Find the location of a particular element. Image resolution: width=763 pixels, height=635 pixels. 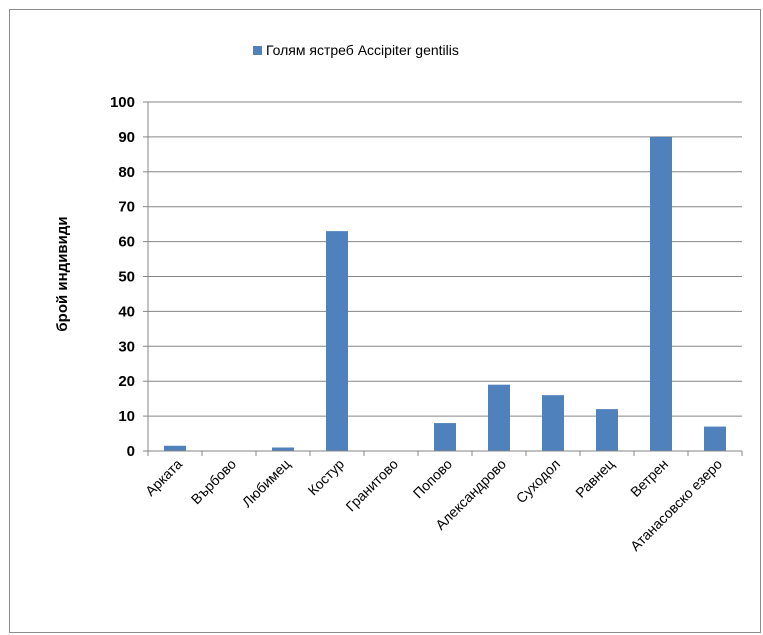

y-tick-label: 90 is located at coordinates (126, 137).